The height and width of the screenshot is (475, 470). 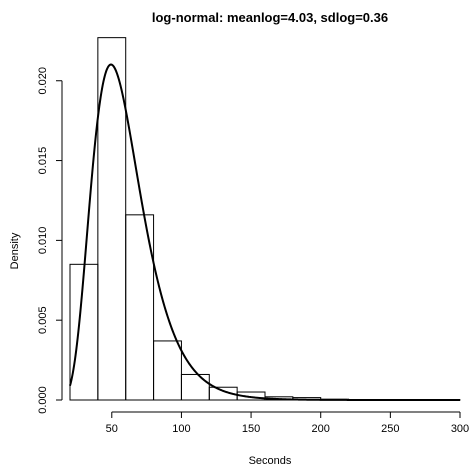 I want to click on x-axis-label: Seconds, so click(x=270, y=461).